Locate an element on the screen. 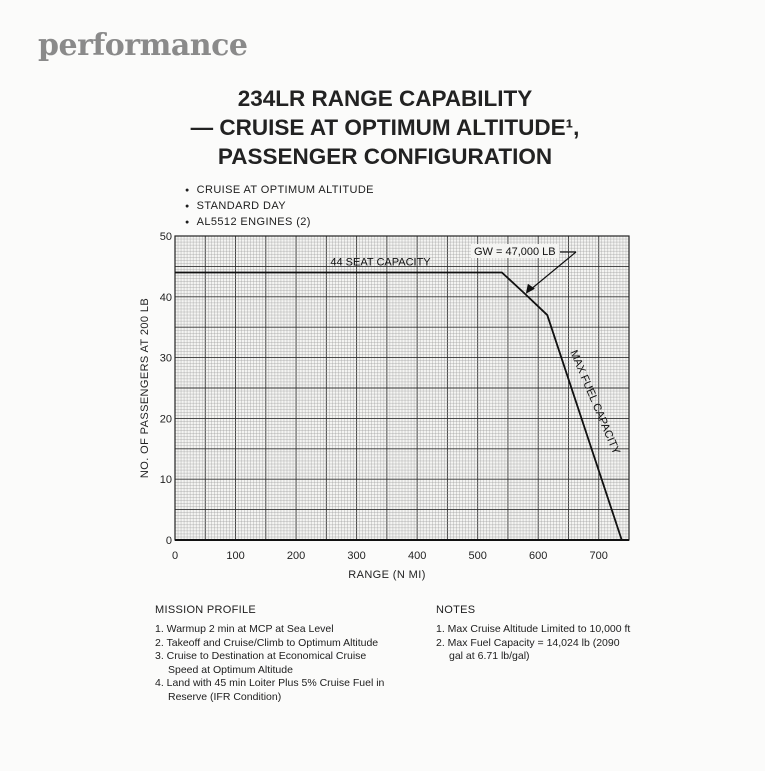 This screenshot has width=765, height=771. y-tick-label: 40 is located at coordinates (166, 298).